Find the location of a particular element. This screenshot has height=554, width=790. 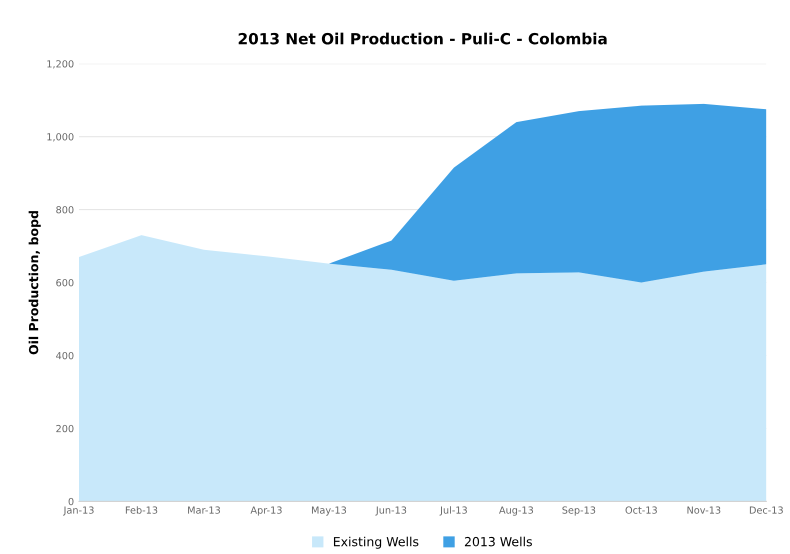

x-tick-label: Aug-13 is located at coordinates (516, 511).